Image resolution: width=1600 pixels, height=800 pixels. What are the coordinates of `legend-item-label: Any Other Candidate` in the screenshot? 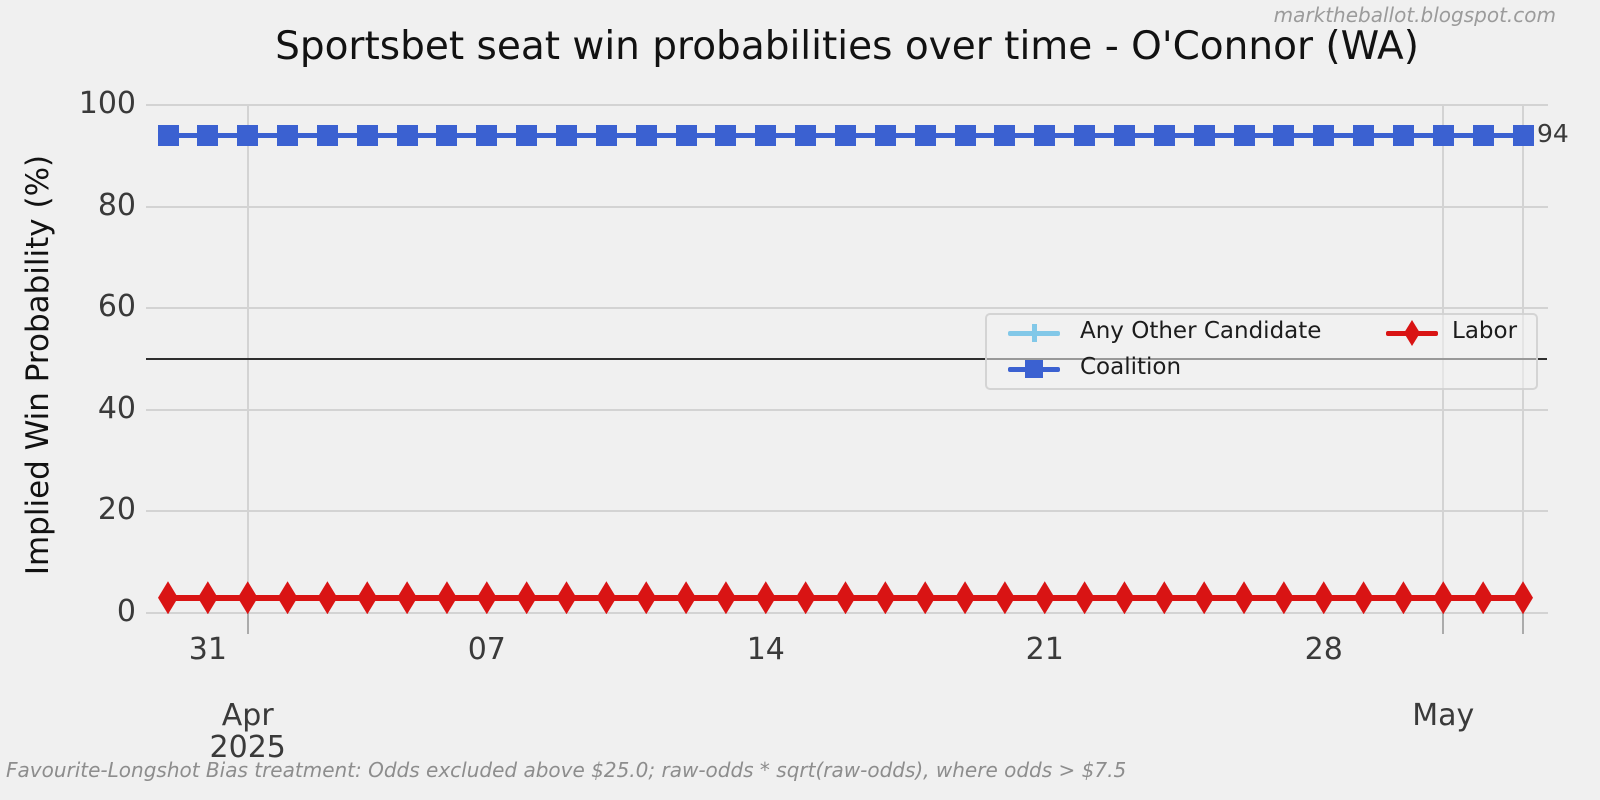 It's located at (1201, 331).